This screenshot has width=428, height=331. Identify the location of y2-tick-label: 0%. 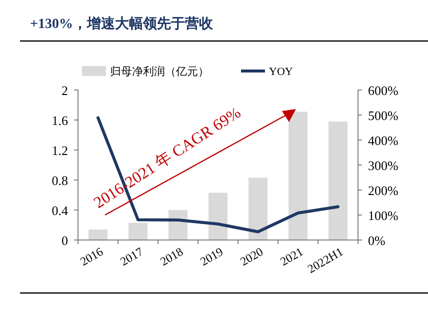
(377, 240).